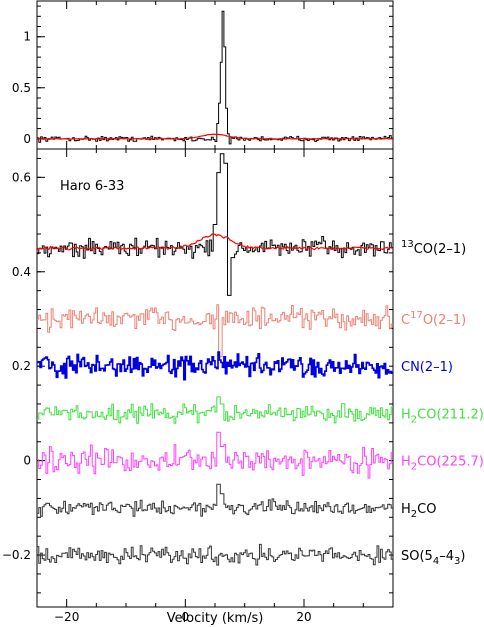 This screenshot has height=627, width=484. What do you see at coordinates (16, 555) in the screenshot?
I see `bottom-ytick-label: −0.2` at bounding box center [16, 555].